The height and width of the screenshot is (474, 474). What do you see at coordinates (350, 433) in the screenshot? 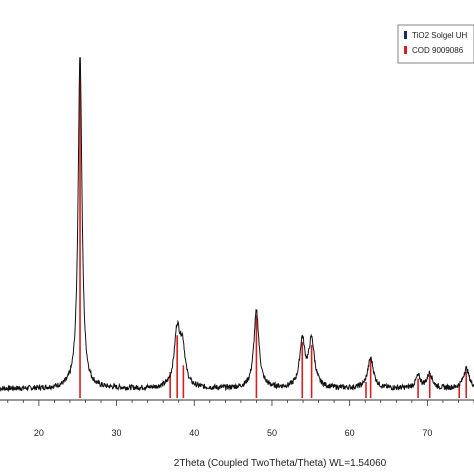
I see `x-tick-label: 60` at bounding box center [350, 433].